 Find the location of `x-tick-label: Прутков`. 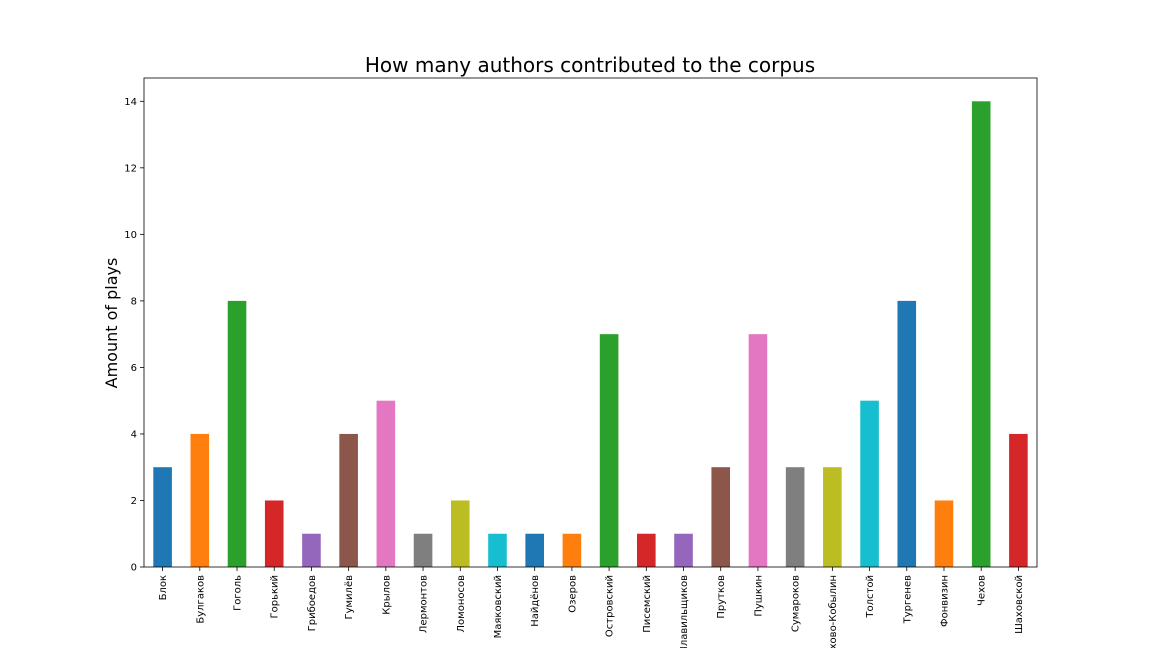

x-tick-label: Прутков is located at coordinates (721, 597).